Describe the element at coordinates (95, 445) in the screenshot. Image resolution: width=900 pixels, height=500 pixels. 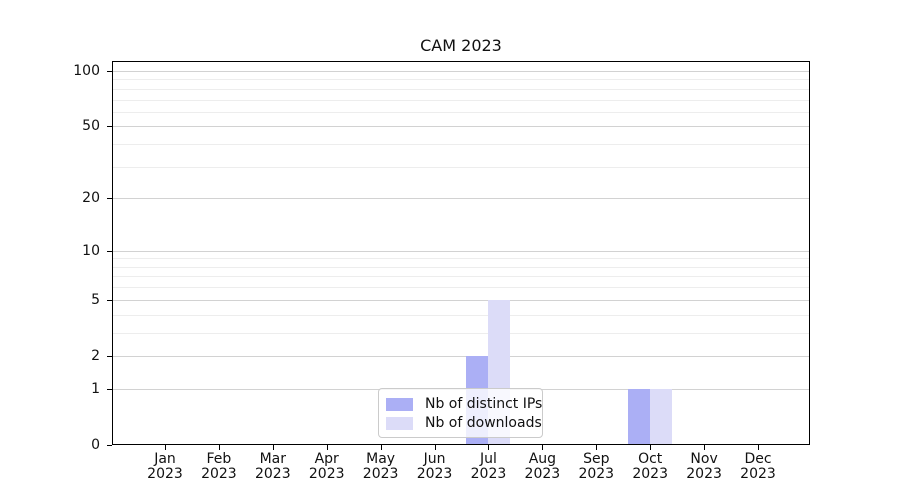
I see `y-axis-tick-label: 0` at that location.